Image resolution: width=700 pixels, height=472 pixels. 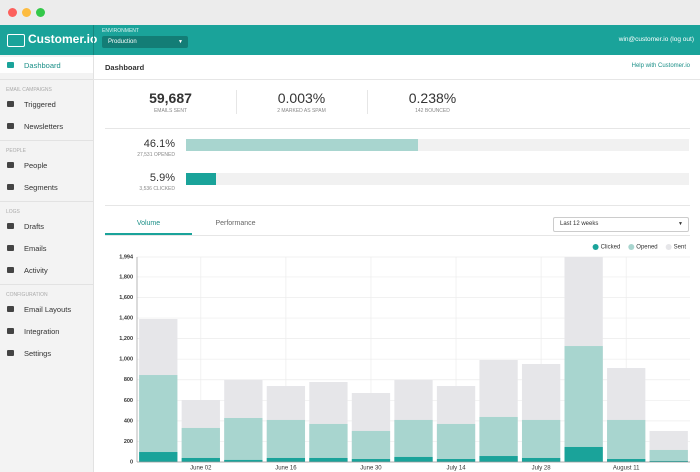 What do you see at coordinates (40, 104) in the screenshot?
I see `nav-label: Triggered` at bounding box center [40, 104].